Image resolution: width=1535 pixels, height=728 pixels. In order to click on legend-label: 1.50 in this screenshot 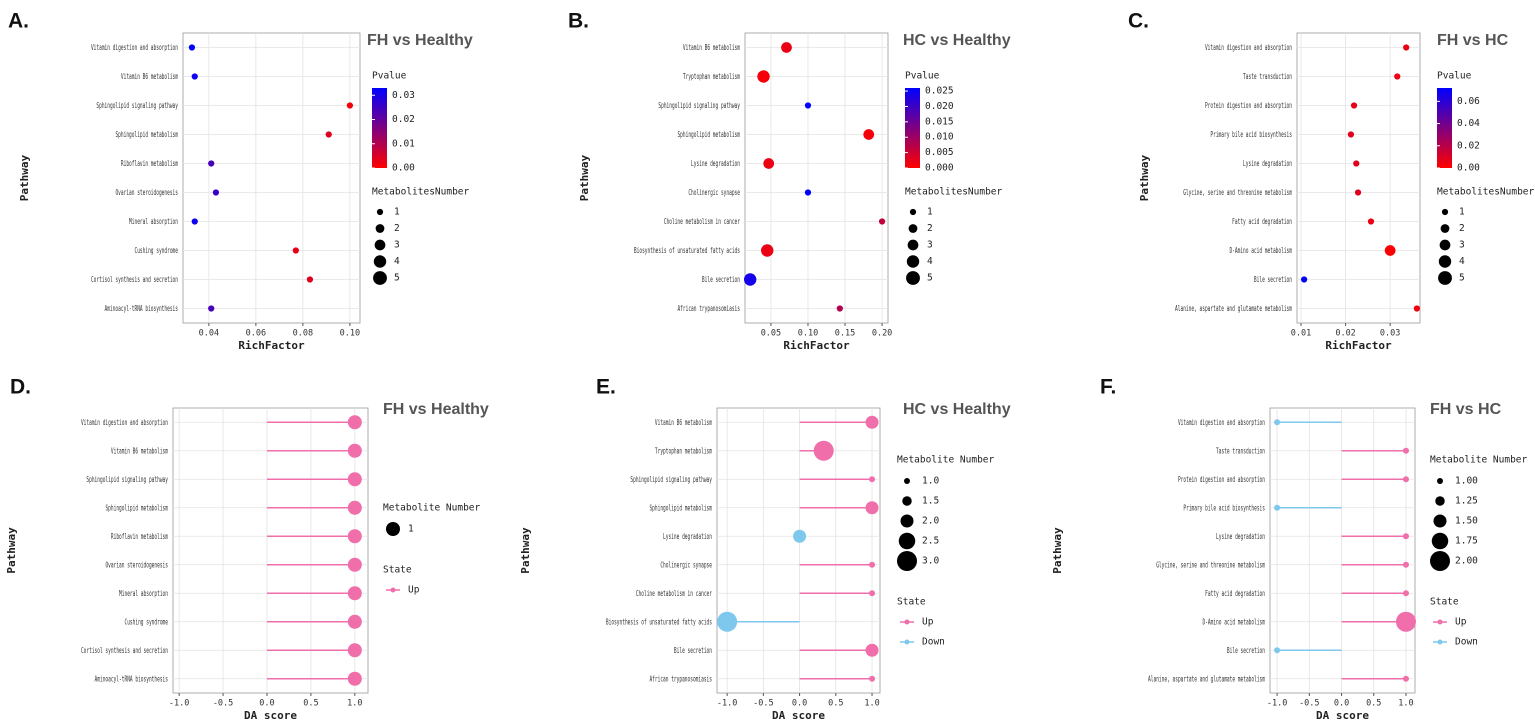, I will do `click(1466, 521)`.